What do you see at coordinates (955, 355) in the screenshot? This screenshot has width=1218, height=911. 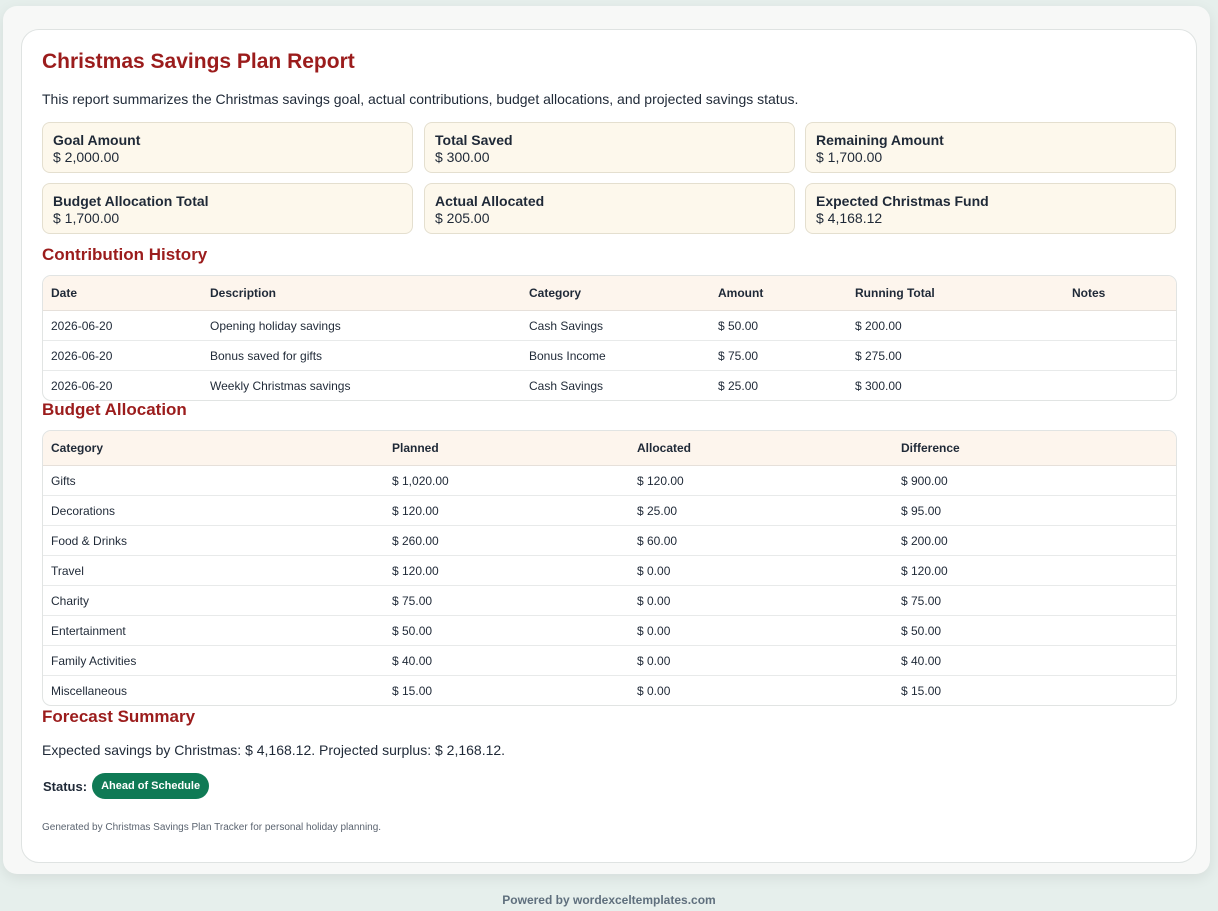 I see `cell-running-total: $ 275.00` at bounding box center [955, 355].